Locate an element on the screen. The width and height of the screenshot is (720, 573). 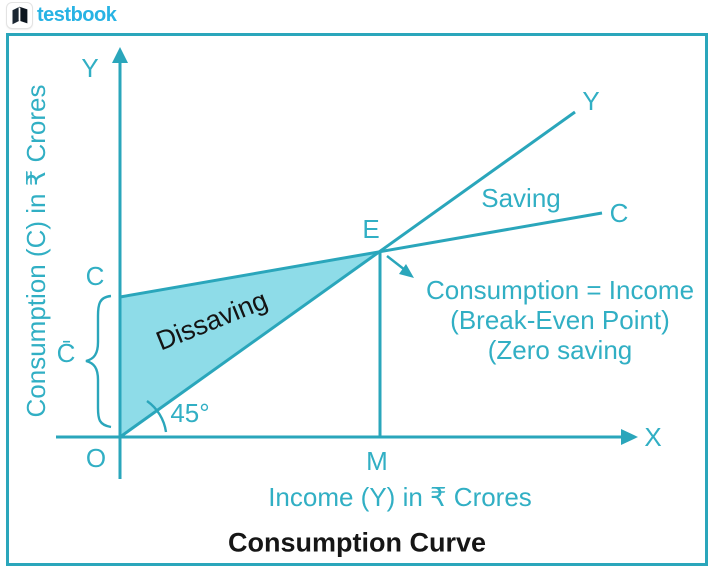
consumption-intercept-label: C is located at coordinates (95, 276).